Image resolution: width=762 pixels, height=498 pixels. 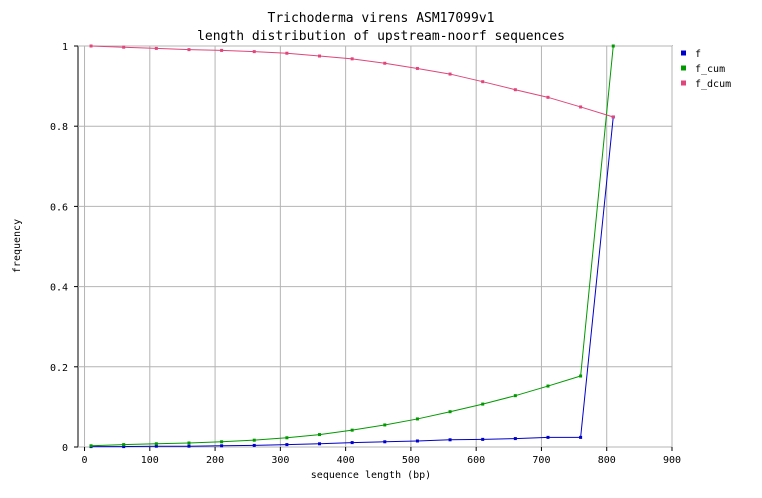 I want to click on legend-item: f, so click(x=691, y=54).